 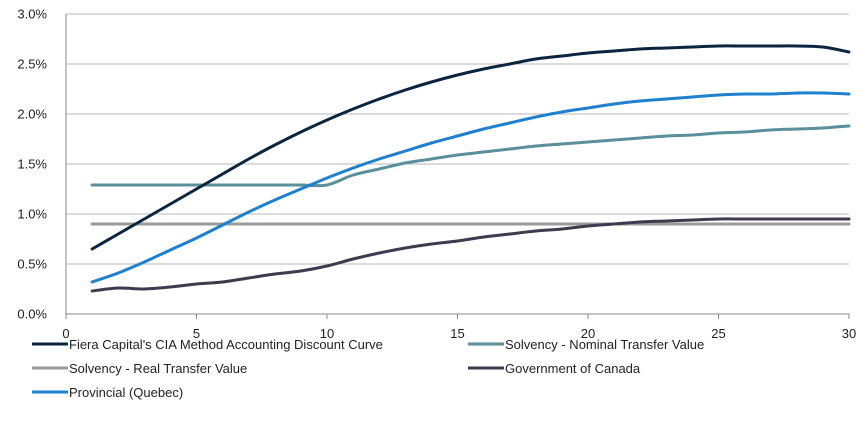 I want to click on series-line, so click(x=470, y=156).